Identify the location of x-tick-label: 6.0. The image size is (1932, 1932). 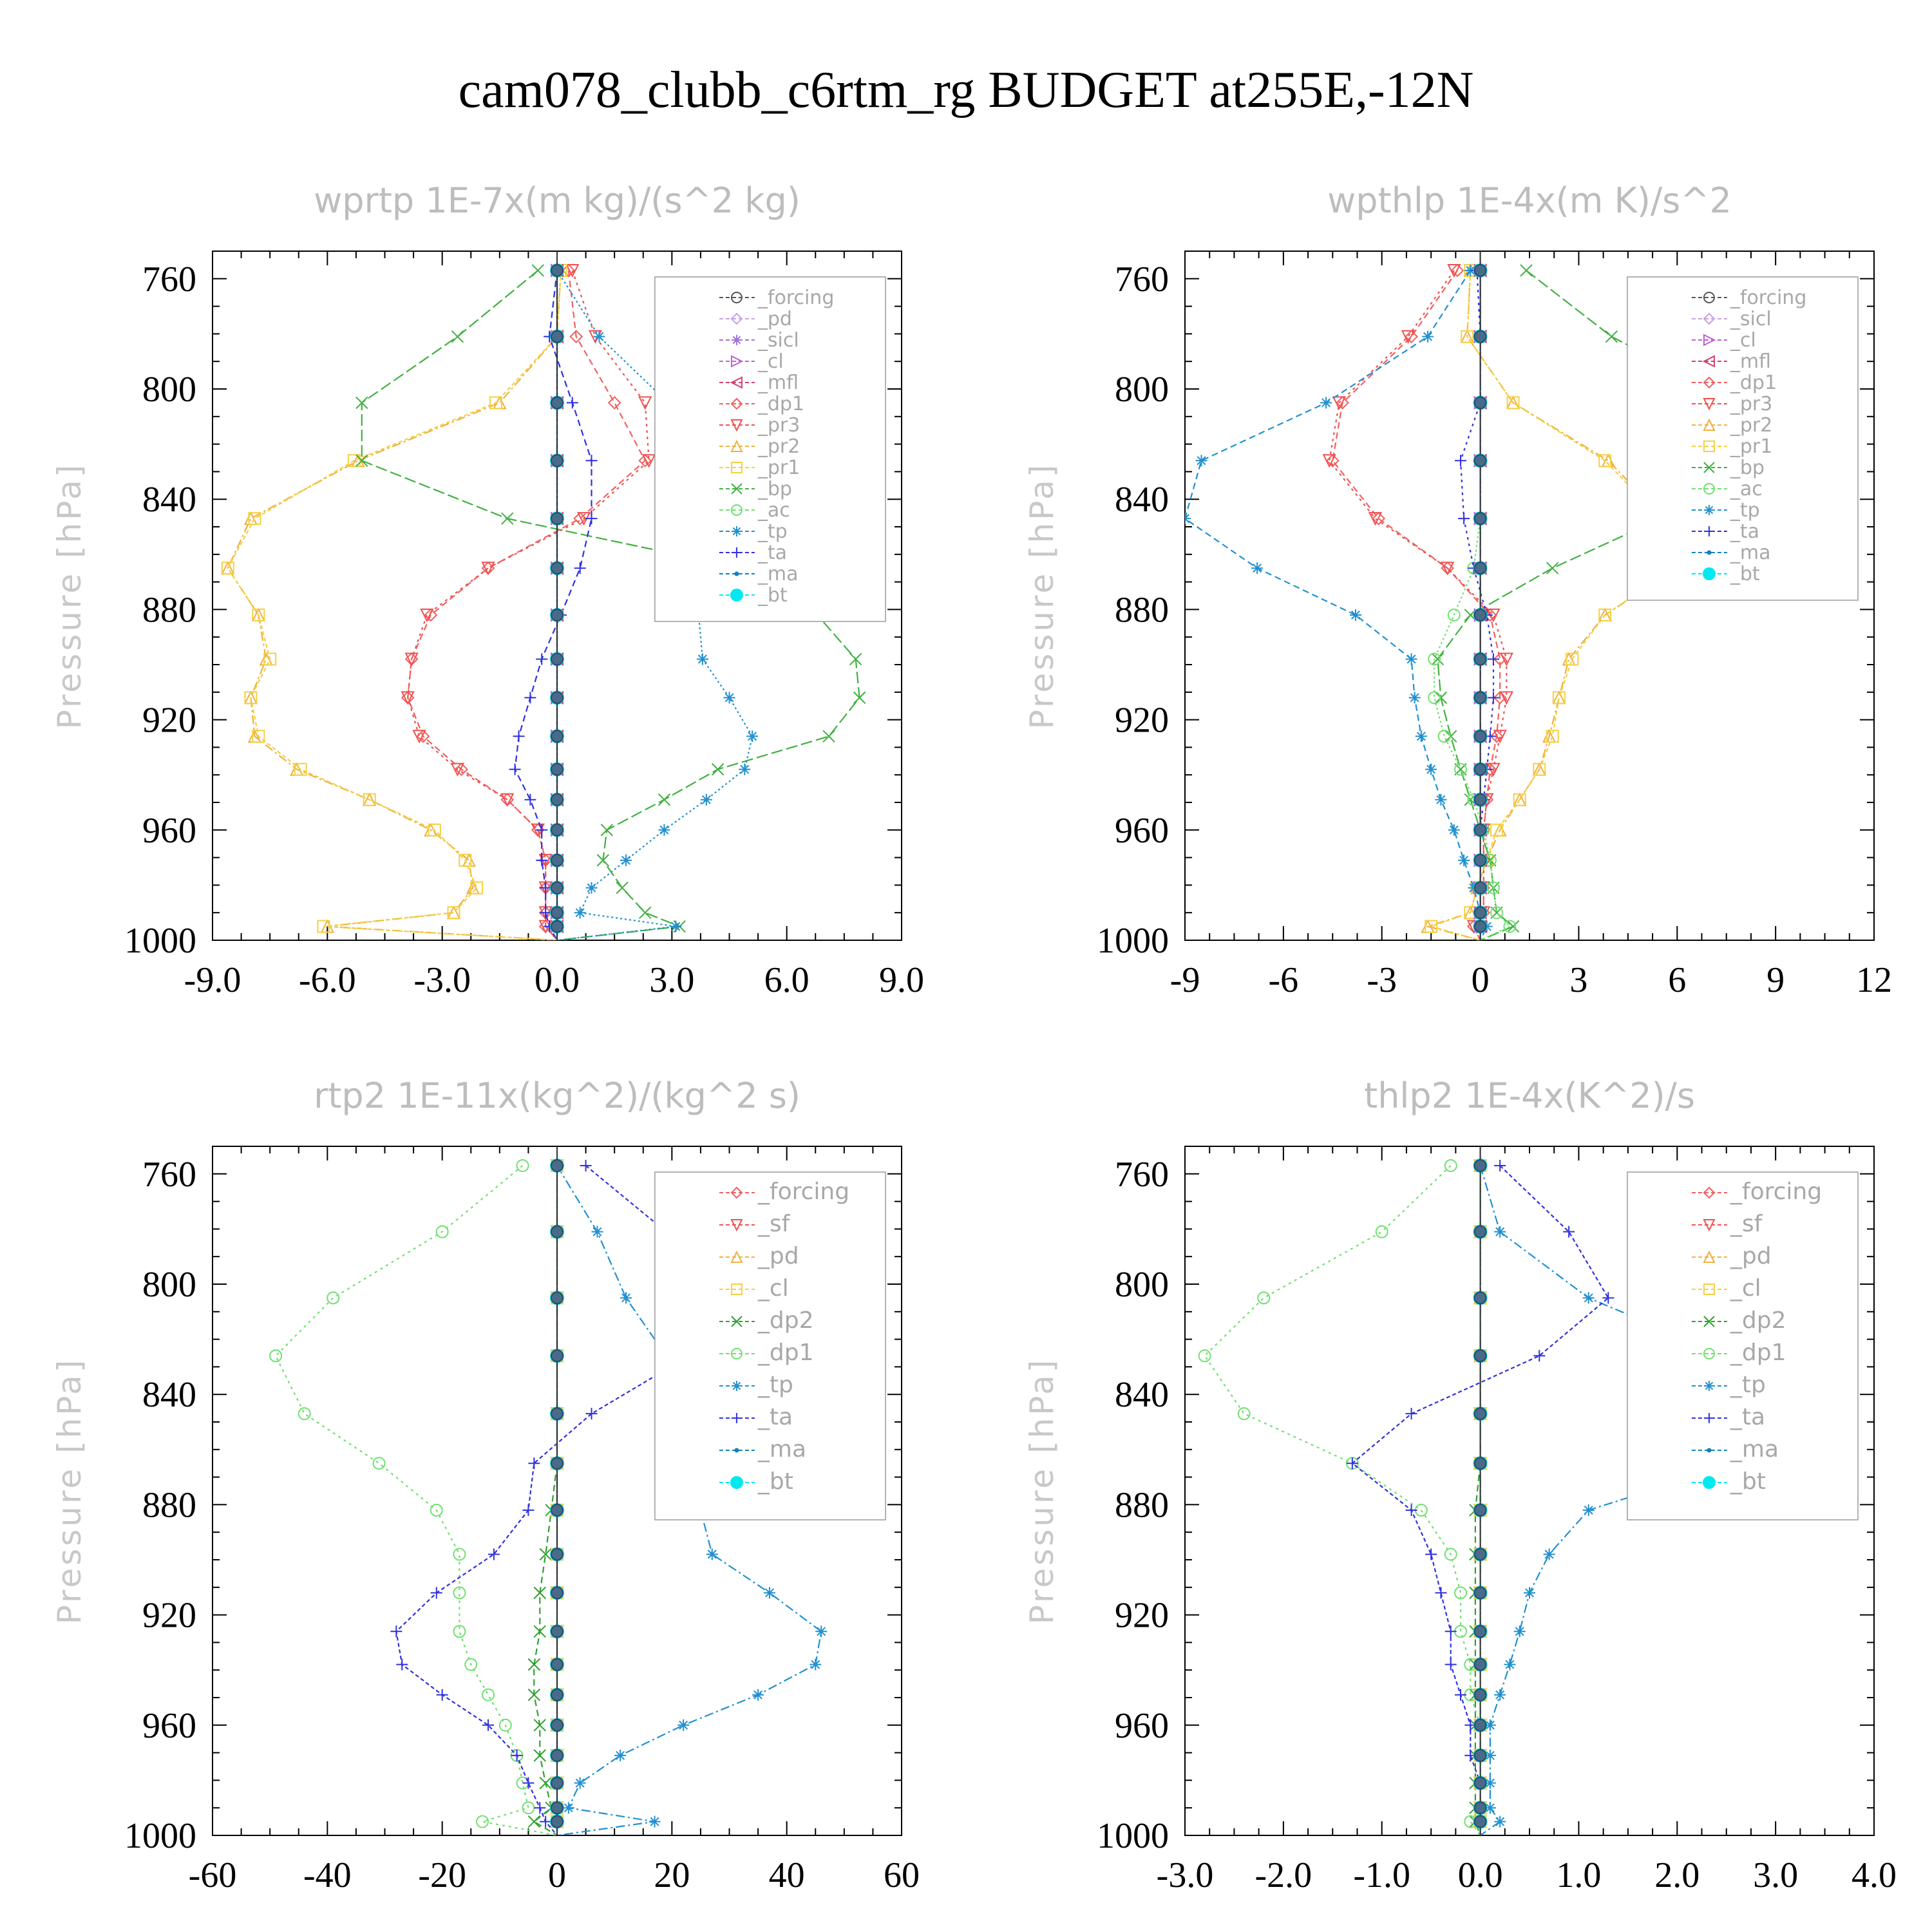
(787, 980).